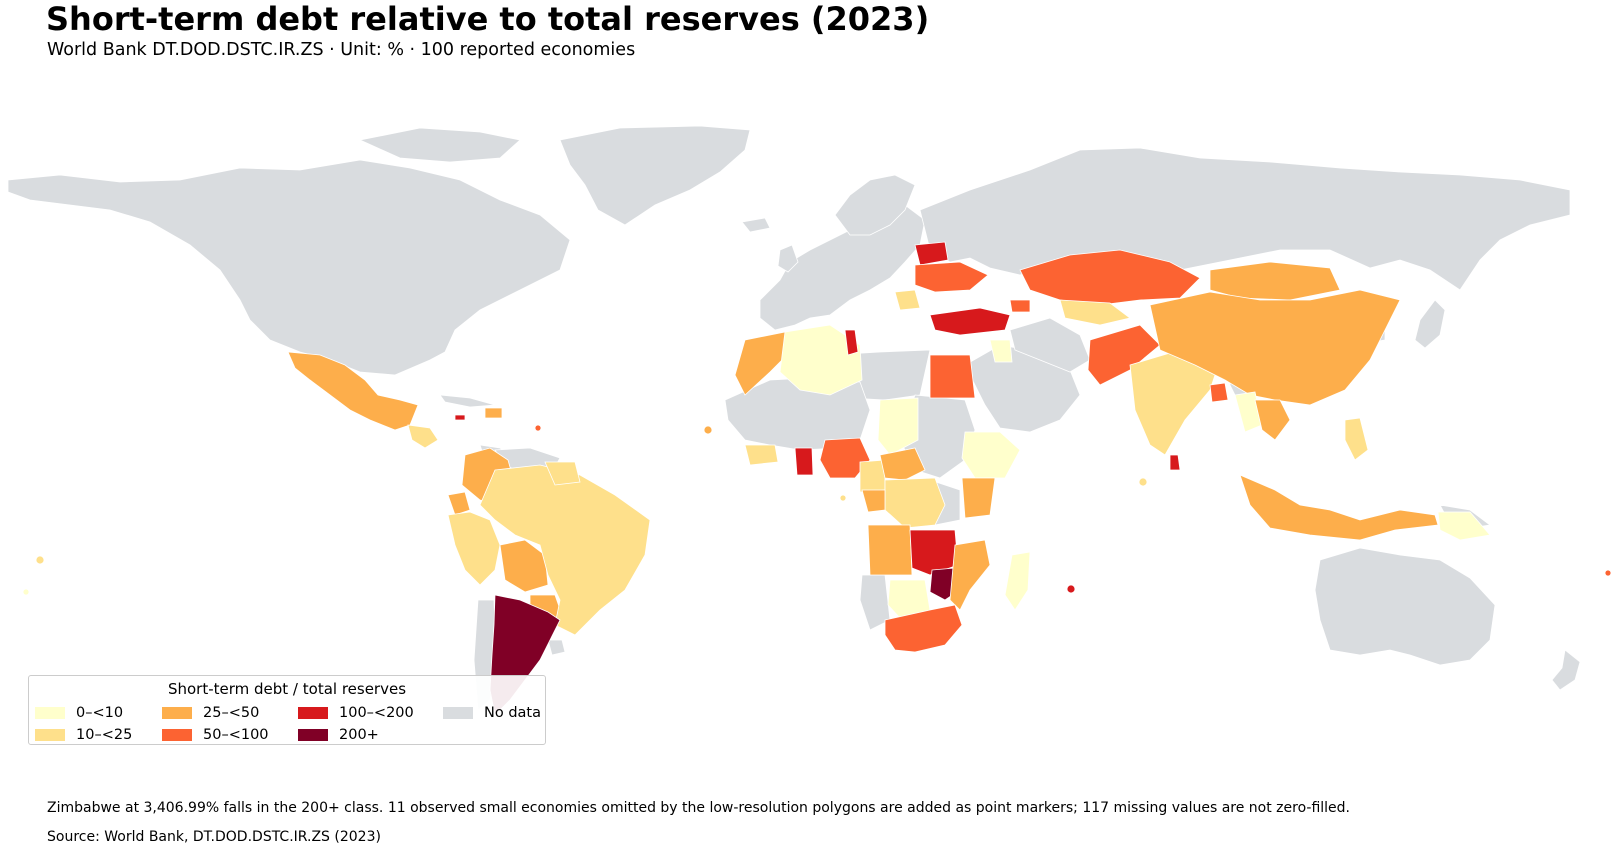 Image resolution: width=1623 pixels, height=851 pixels. I want to click on country-senegal-region, so click(761, 455).